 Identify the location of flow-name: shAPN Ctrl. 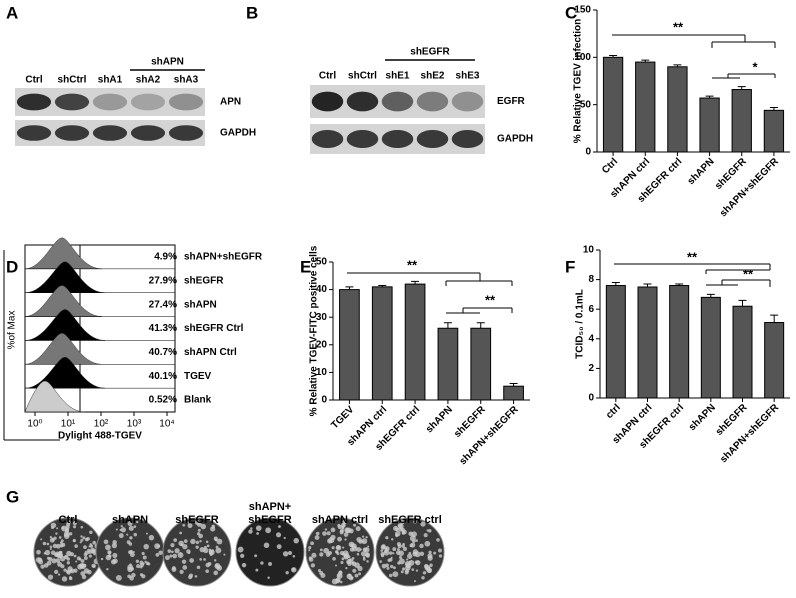
(210, 352).